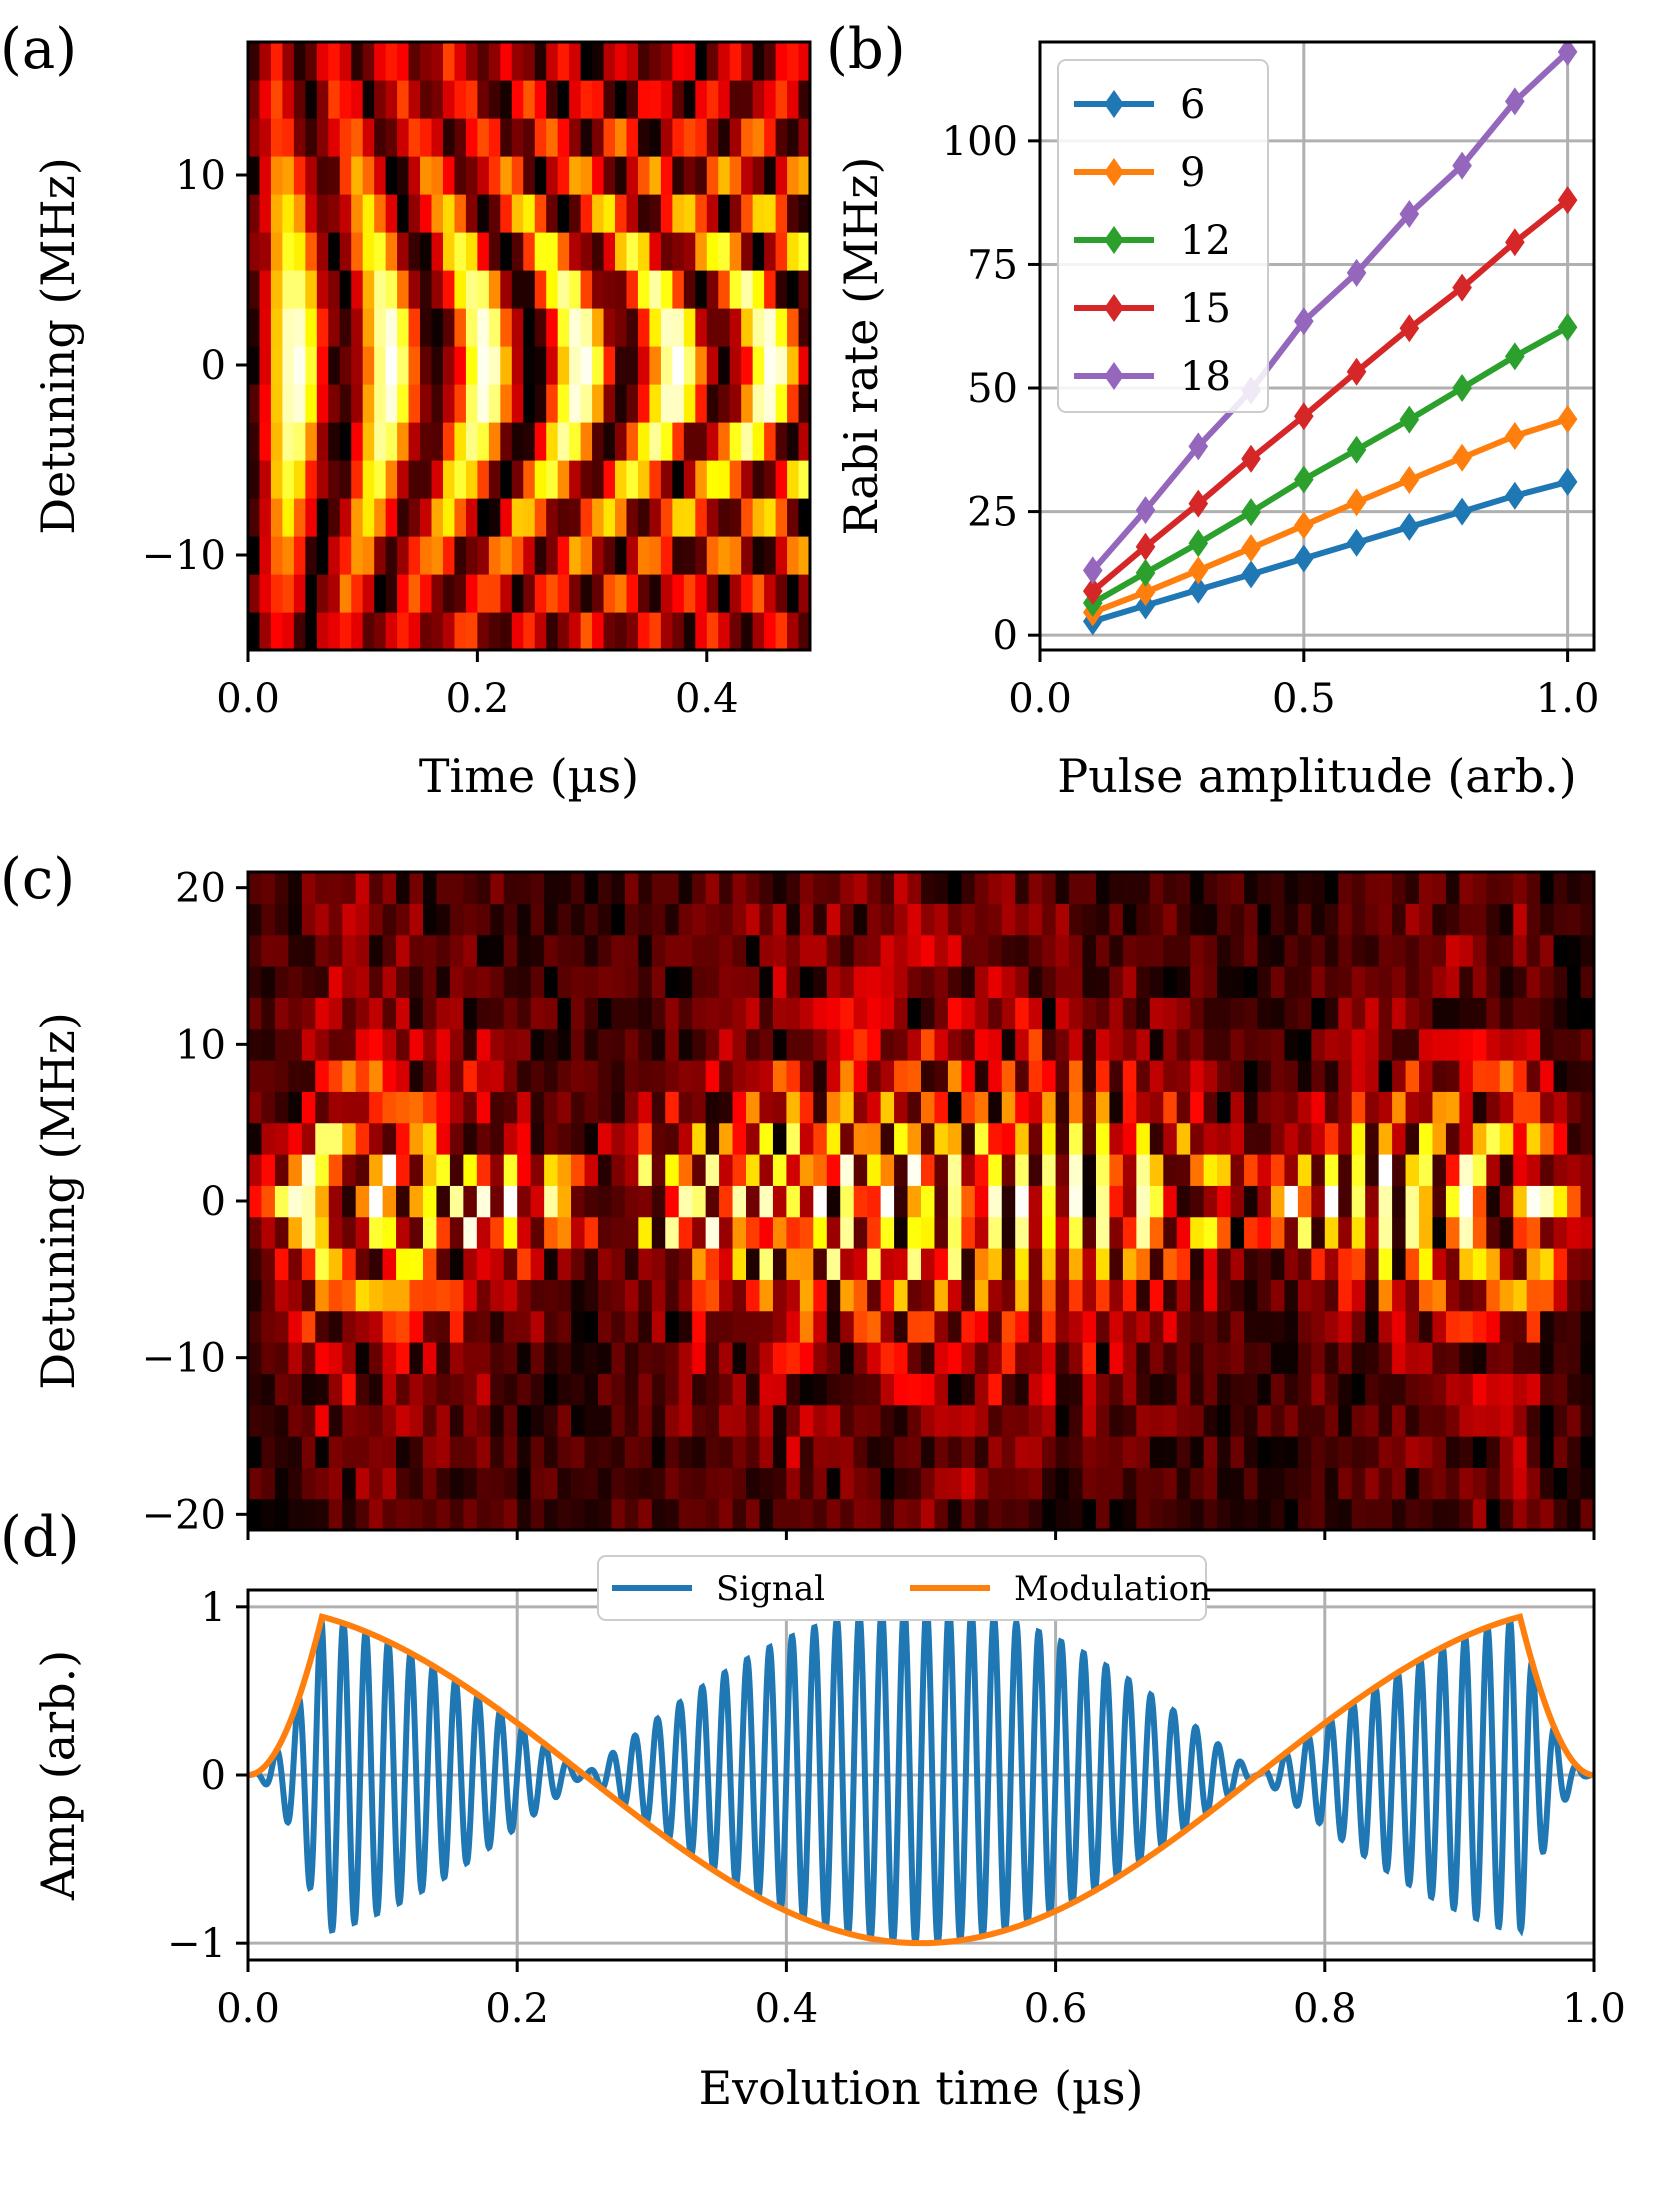 The width and height of the screenshot is (1659, 2196). What do you see at coordinates (1568, 699) in the screenshot?
I see `x-tick-label: 1.0` at bounding box center [1568, 699].